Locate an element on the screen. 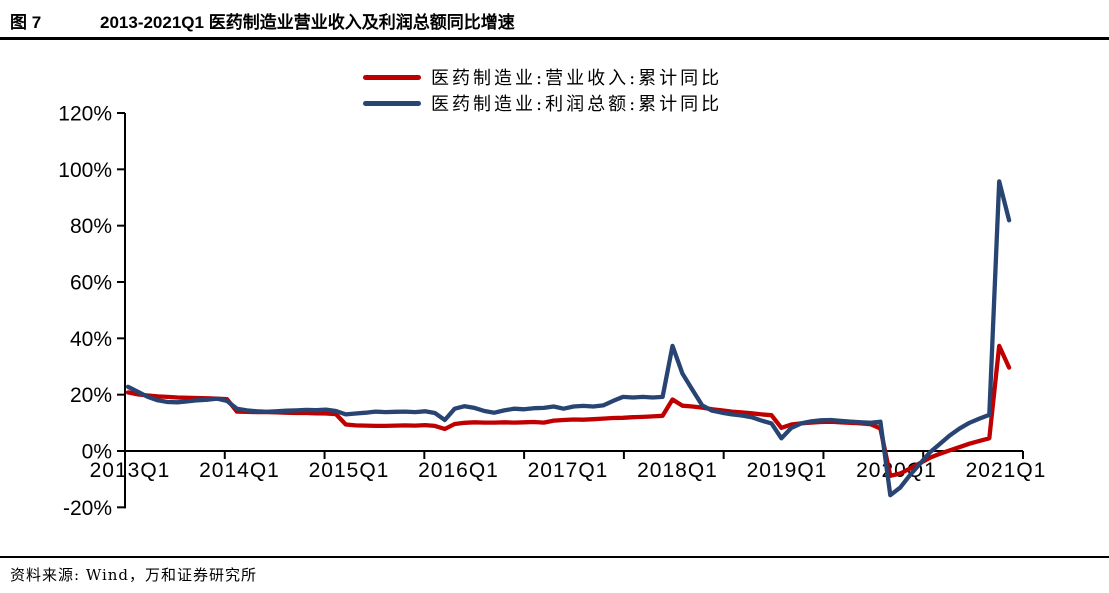  legend-item-revenue: 医药制造业:营业收入:累计同比 is located at coordinates (542, 77).